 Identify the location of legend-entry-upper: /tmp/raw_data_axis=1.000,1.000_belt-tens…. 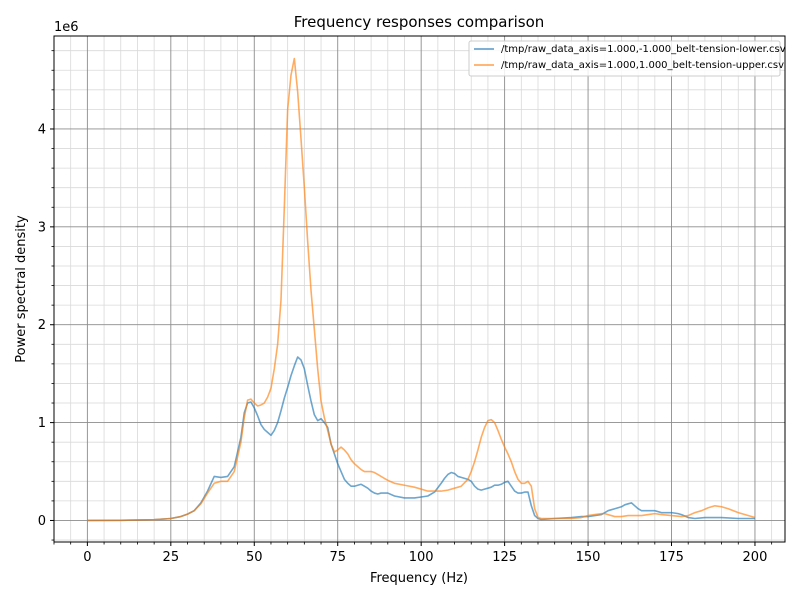
(642, 65).